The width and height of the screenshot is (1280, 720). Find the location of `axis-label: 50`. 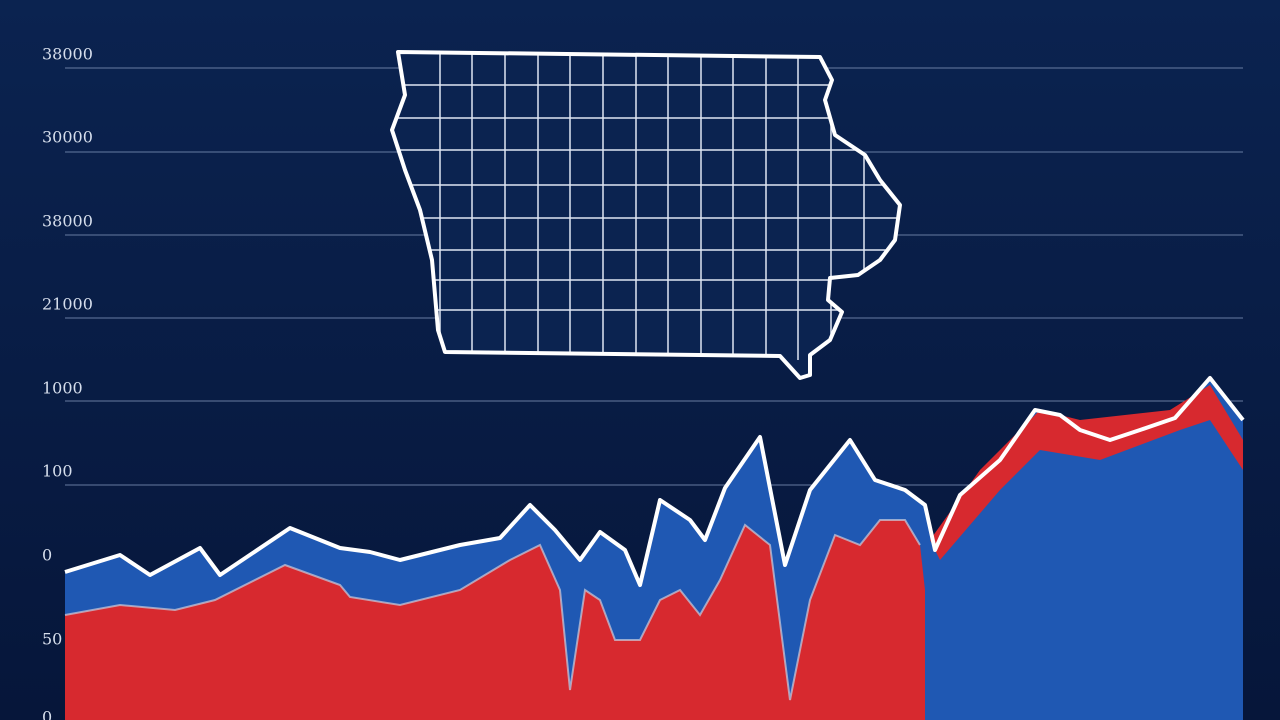

axis-label: 50 is located at coordinates (52, 639).